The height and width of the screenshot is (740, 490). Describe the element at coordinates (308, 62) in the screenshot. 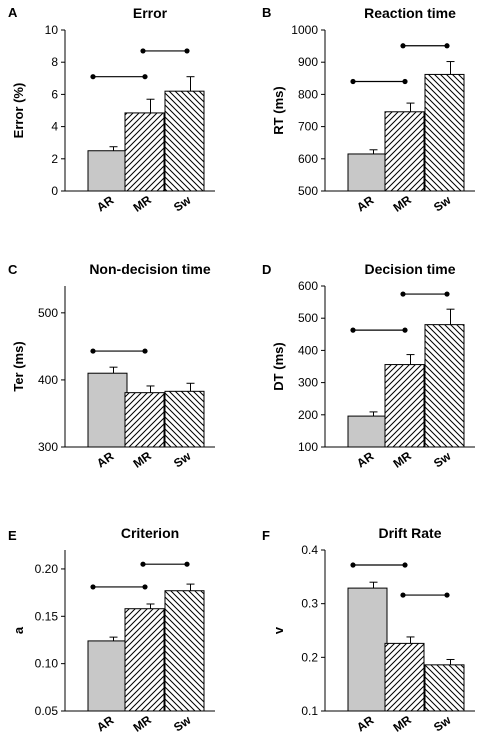

I see `y-tick-label: 900` at that location.